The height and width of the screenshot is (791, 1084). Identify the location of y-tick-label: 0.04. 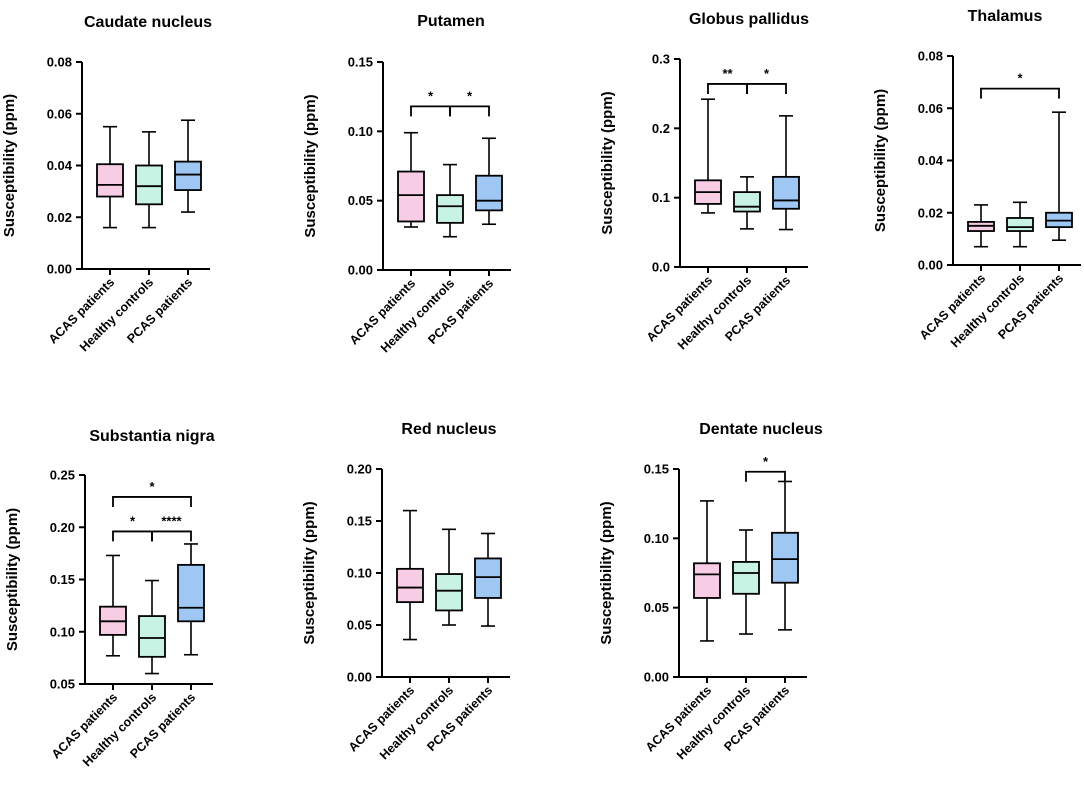
(60, 165).